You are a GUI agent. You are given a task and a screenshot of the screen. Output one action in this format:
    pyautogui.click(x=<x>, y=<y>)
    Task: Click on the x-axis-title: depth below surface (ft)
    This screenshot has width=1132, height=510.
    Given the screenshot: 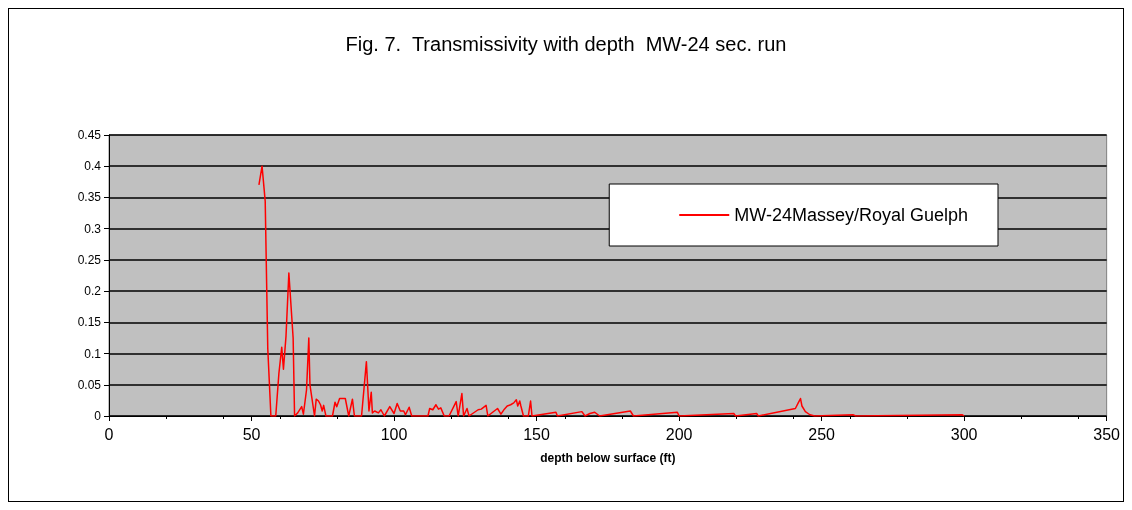 What is the action you would take?
    pyautogui.click(x=608, y=458)
    